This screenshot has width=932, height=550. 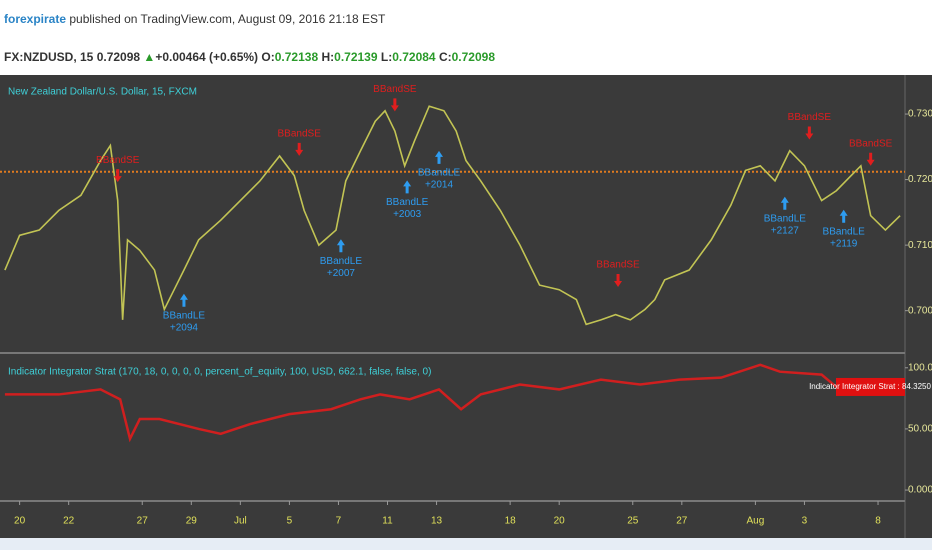 I want to click on change: +0.00464 (+0.65%), so click(x=207, y=57).